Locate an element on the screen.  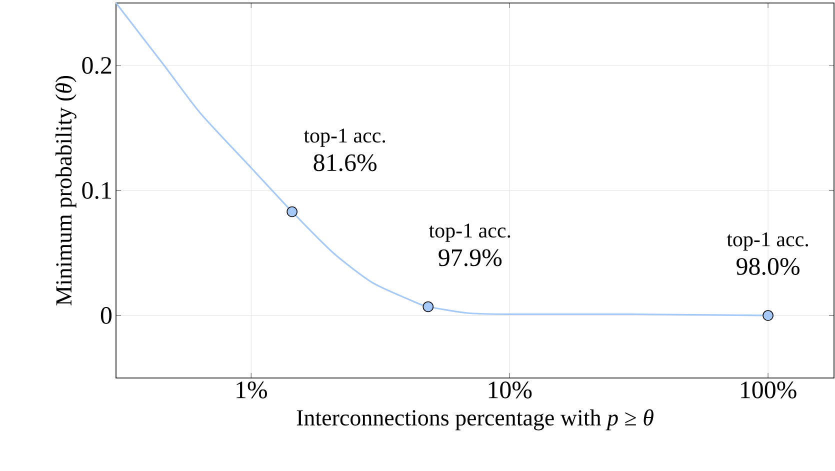
x-axis-title: Interconnections percentage with p ≥ θ is located at coordinates (475, 419).